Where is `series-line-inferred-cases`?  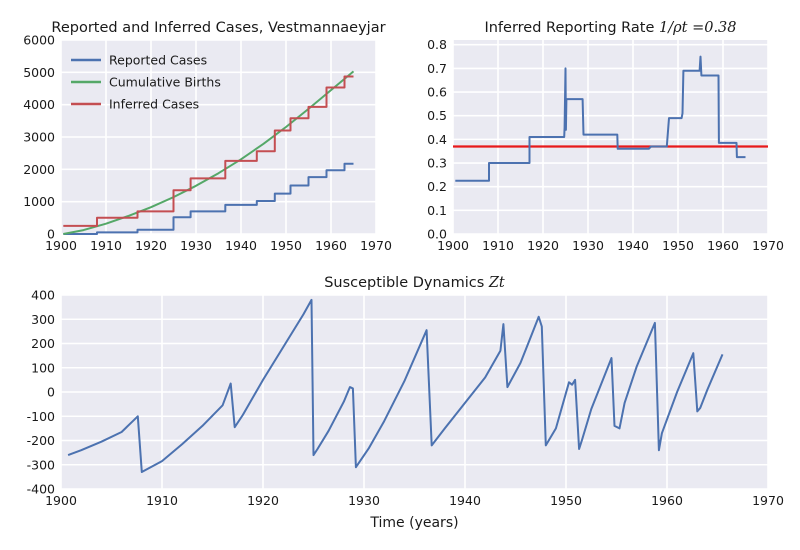
series-line-inferred-cases is located at coordinates (208, 151).